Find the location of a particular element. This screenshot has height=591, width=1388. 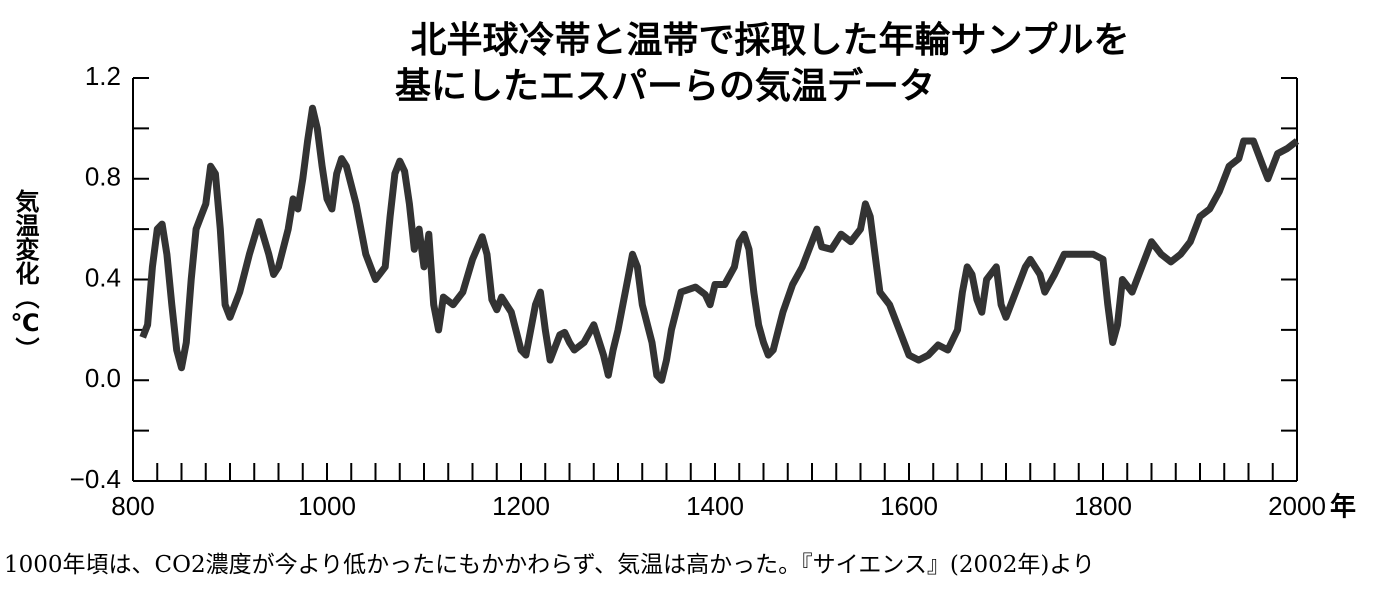

chart-title: 基にしたエスパーらの気温データ is located at coordinates (665, 86).